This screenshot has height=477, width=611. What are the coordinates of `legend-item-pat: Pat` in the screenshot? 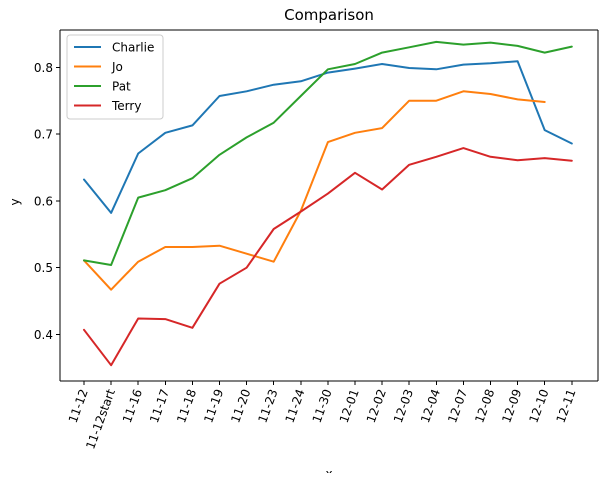 It's located at (102, 87).